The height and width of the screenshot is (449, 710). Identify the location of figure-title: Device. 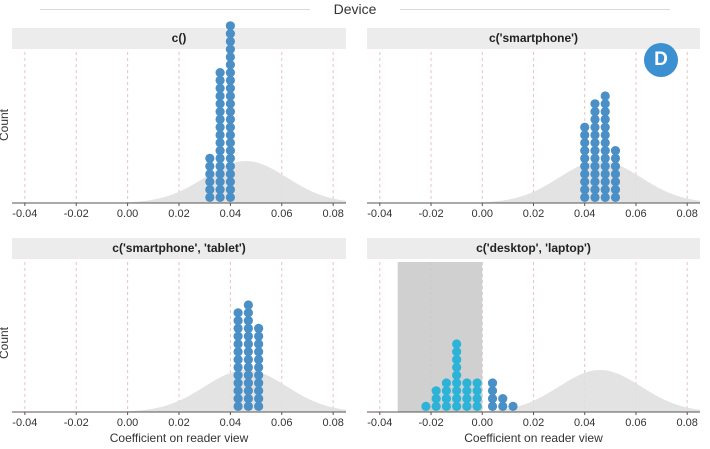
(355, 9).